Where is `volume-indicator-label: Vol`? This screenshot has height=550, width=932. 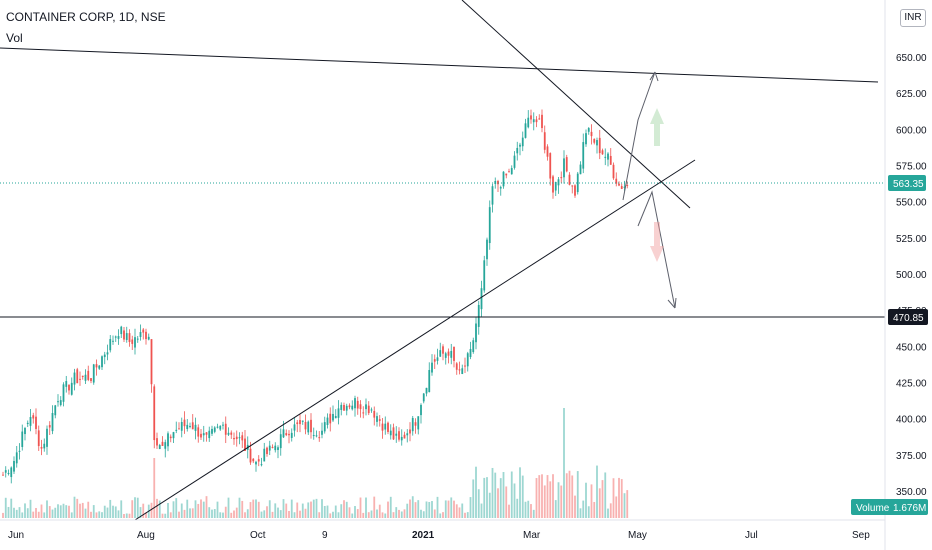 volume-indicator-label: Vol is located at coordinates (14, 38).